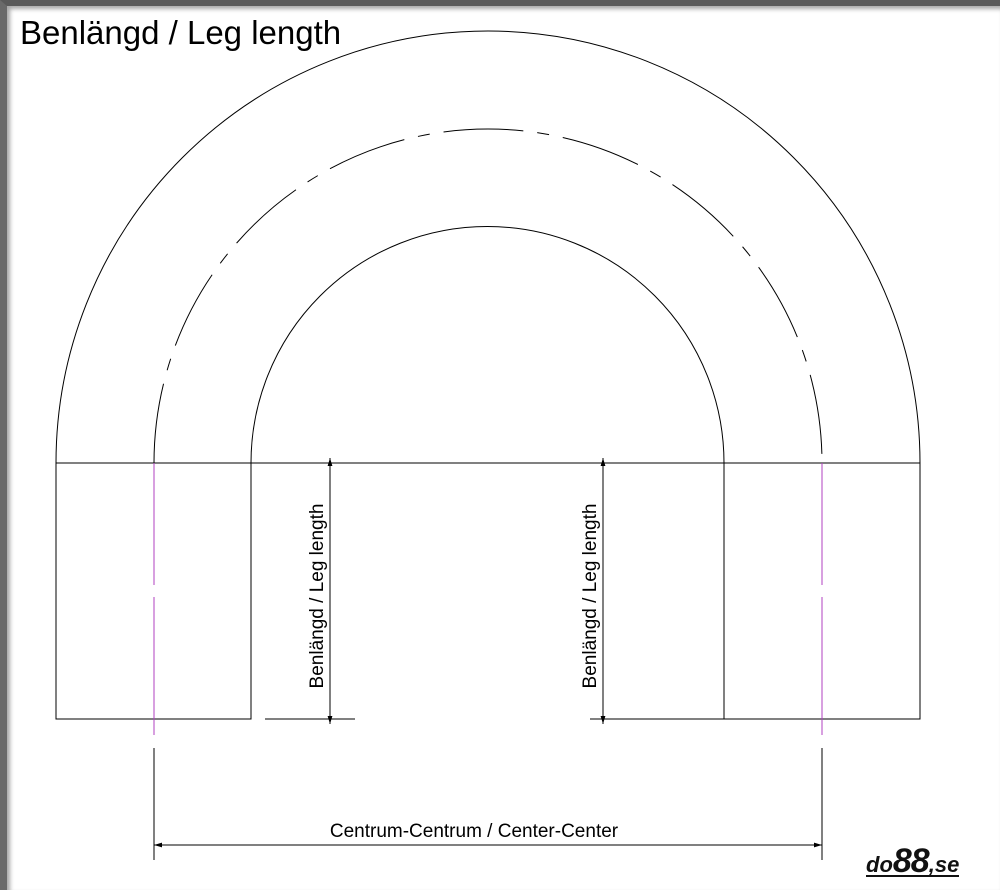 This screenshot has width=1000, height=890. I want to click on do88-logo: do88,se, so click(913, 861).